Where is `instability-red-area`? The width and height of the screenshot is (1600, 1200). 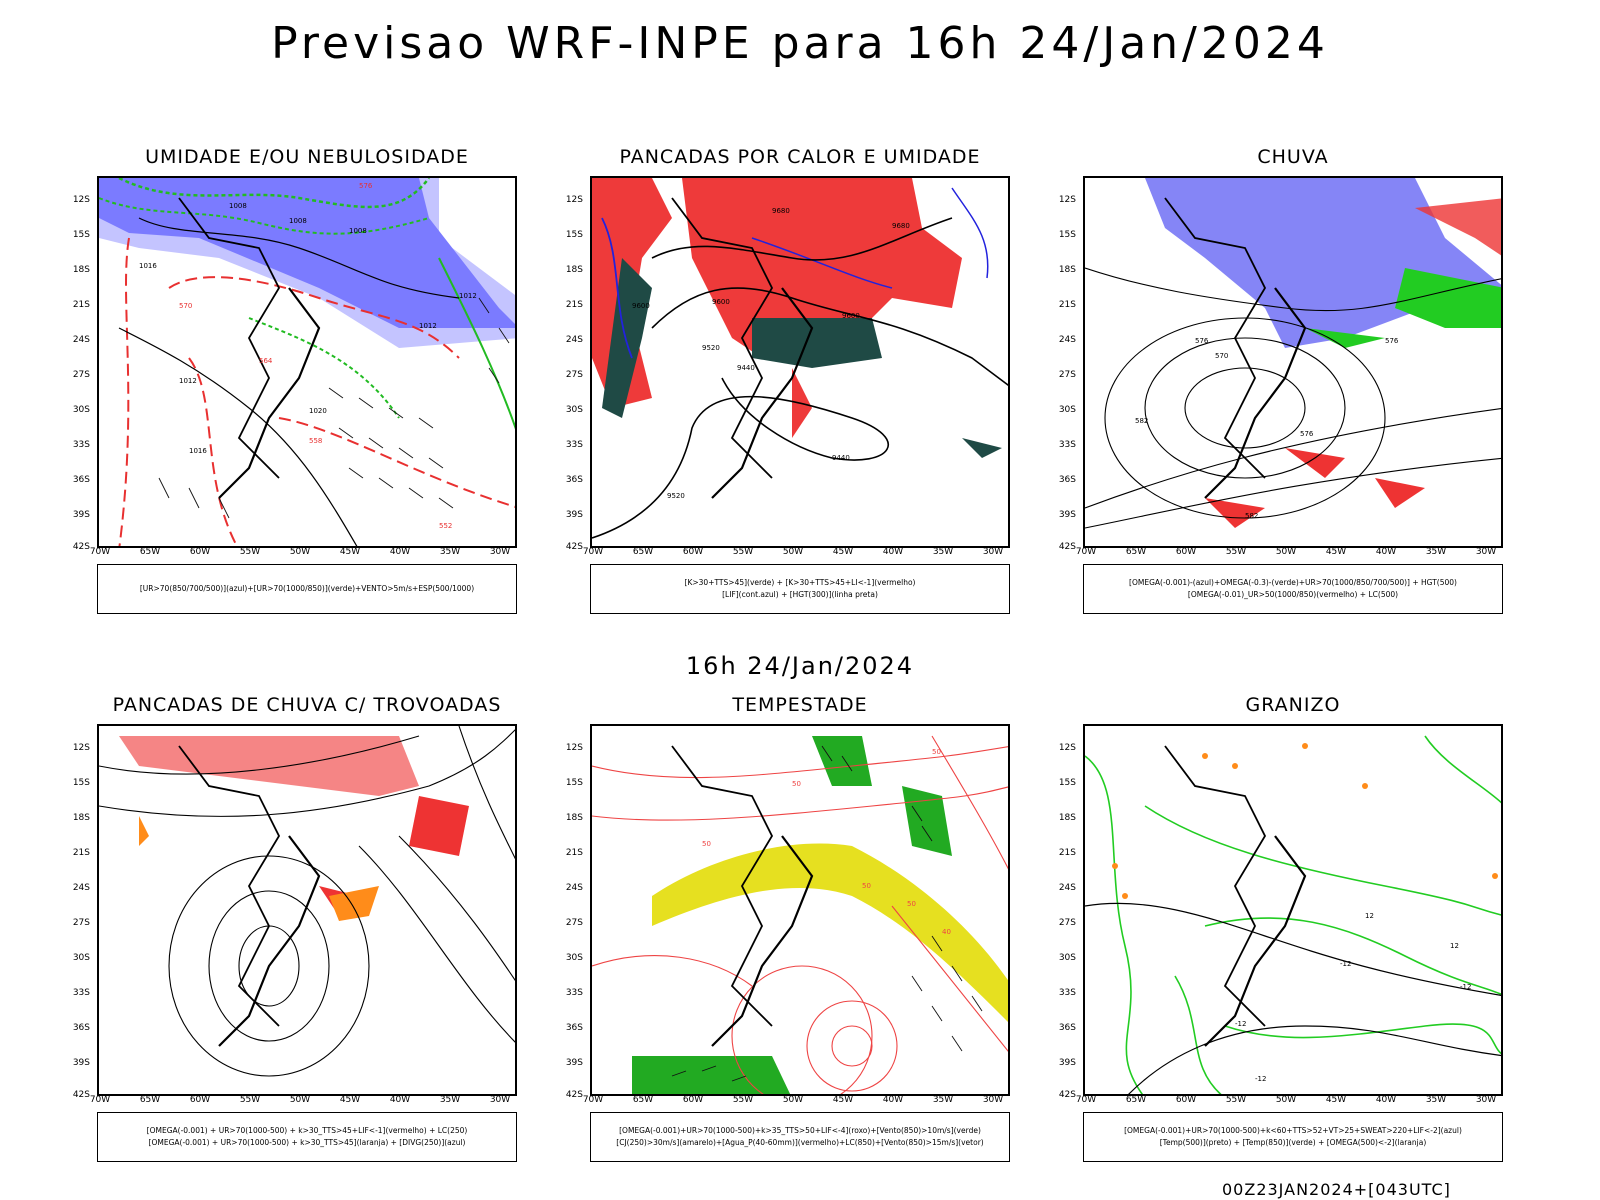 instability-red-area is located at coordinates (822, 268).